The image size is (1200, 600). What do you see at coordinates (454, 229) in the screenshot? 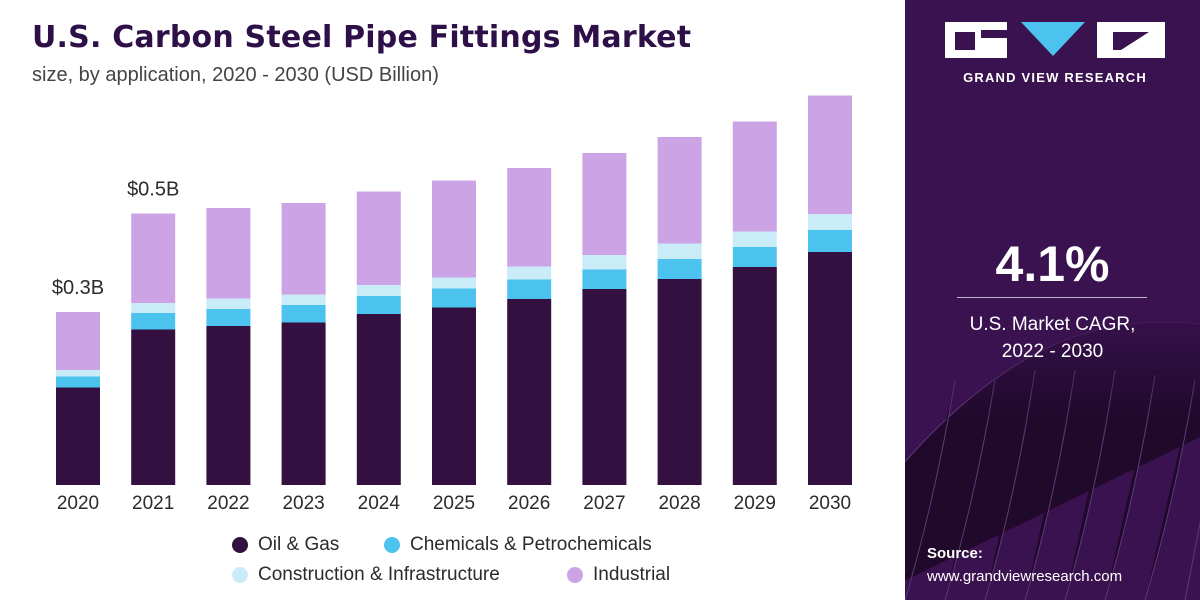
I see `bar-industrial-2025` at bounding box center [454, 229].